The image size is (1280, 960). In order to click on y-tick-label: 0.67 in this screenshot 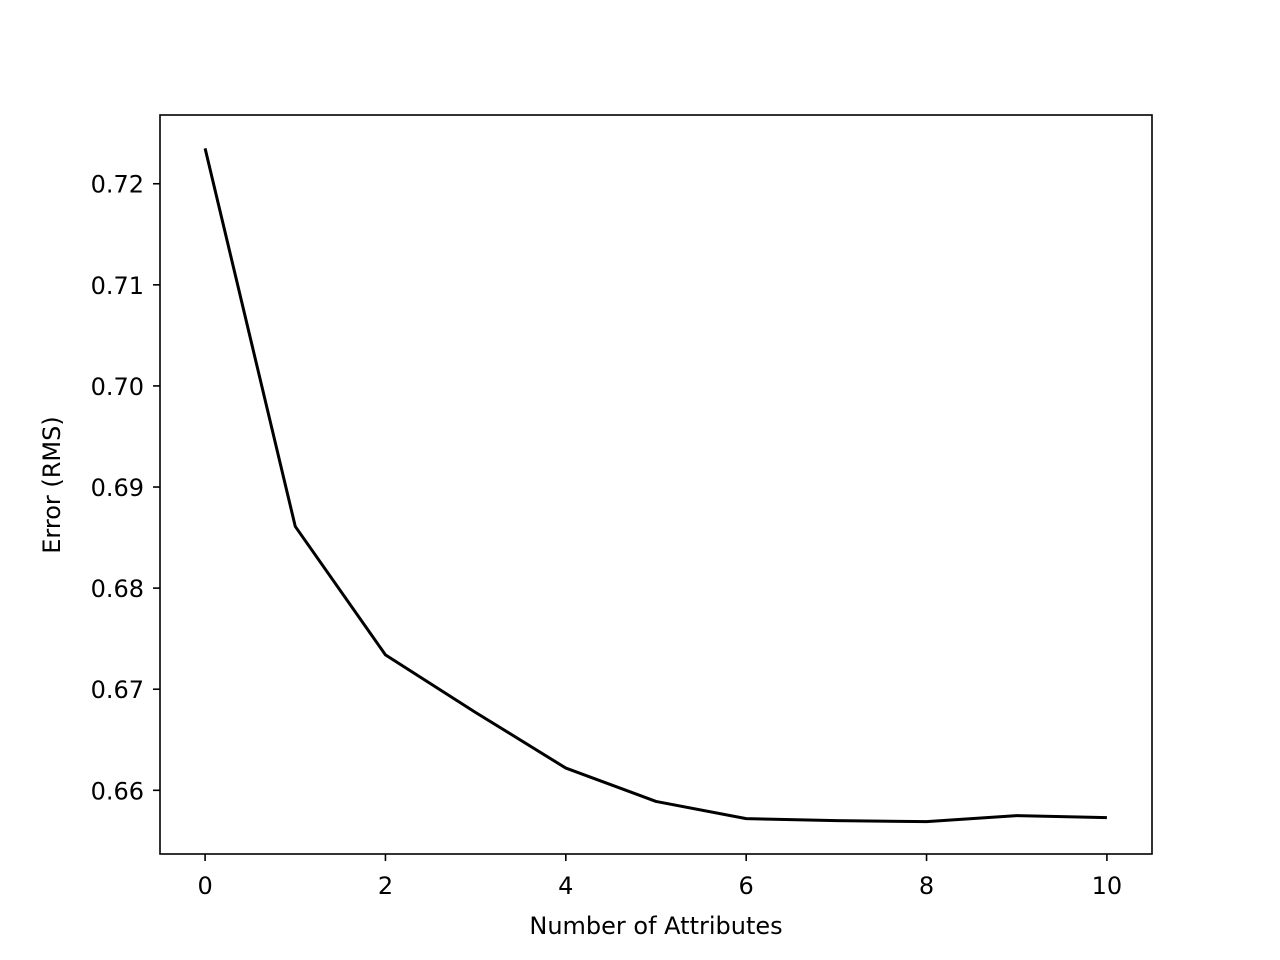, I will do `click(117, 690)`.